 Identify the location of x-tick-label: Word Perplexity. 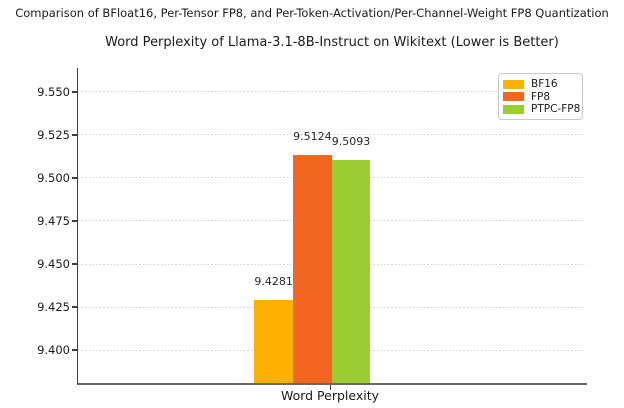
(330, 395).